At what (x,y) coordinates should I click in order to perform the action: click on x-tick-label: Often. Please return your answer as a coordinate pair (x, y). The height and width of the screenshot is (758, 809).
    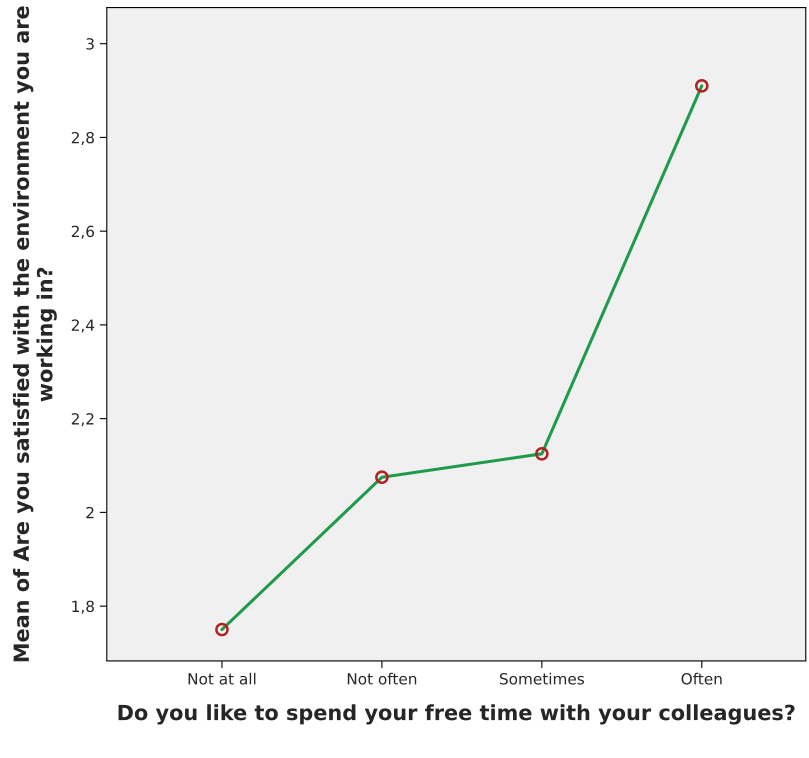
    Looking at the image, I should click on (702, 678).